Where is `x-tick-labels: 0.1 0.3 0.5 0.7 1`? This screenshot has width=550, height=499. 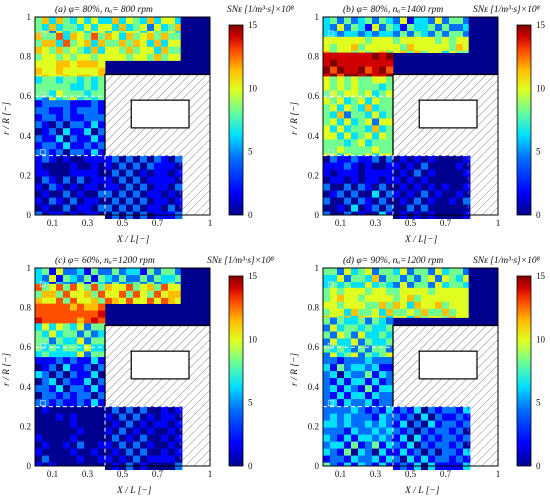 x-tick-labels: 0.1 0.3 0.5 0.7 1 is located at coordinates (129, 474).